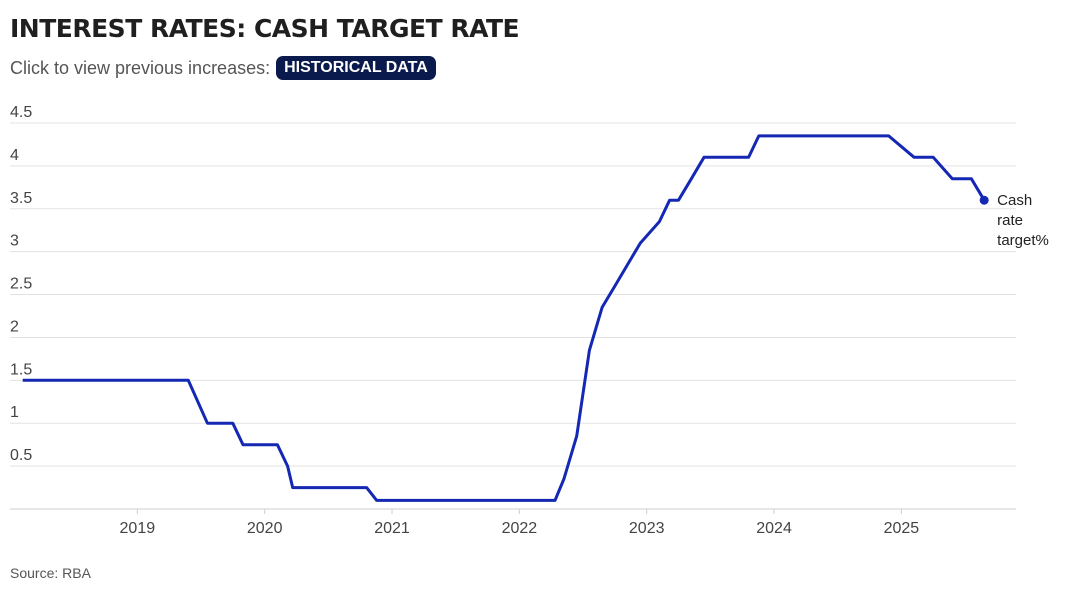 This screenshot has height=600, width=1080. I want to click on x-tick-label: 2023, so click(647, 528).